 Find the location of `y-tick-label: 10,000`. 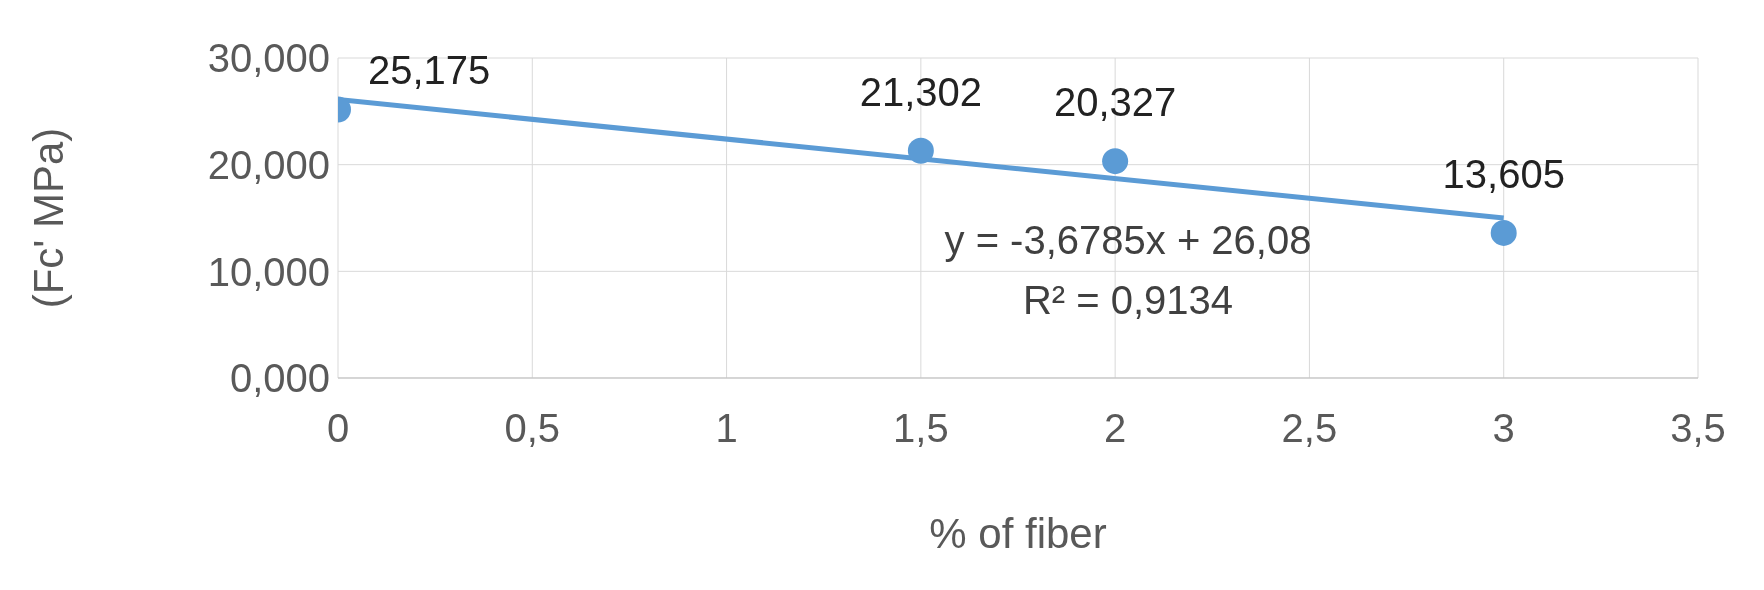

y-tick-label: 10,000 is located at coordinates (268, 271).